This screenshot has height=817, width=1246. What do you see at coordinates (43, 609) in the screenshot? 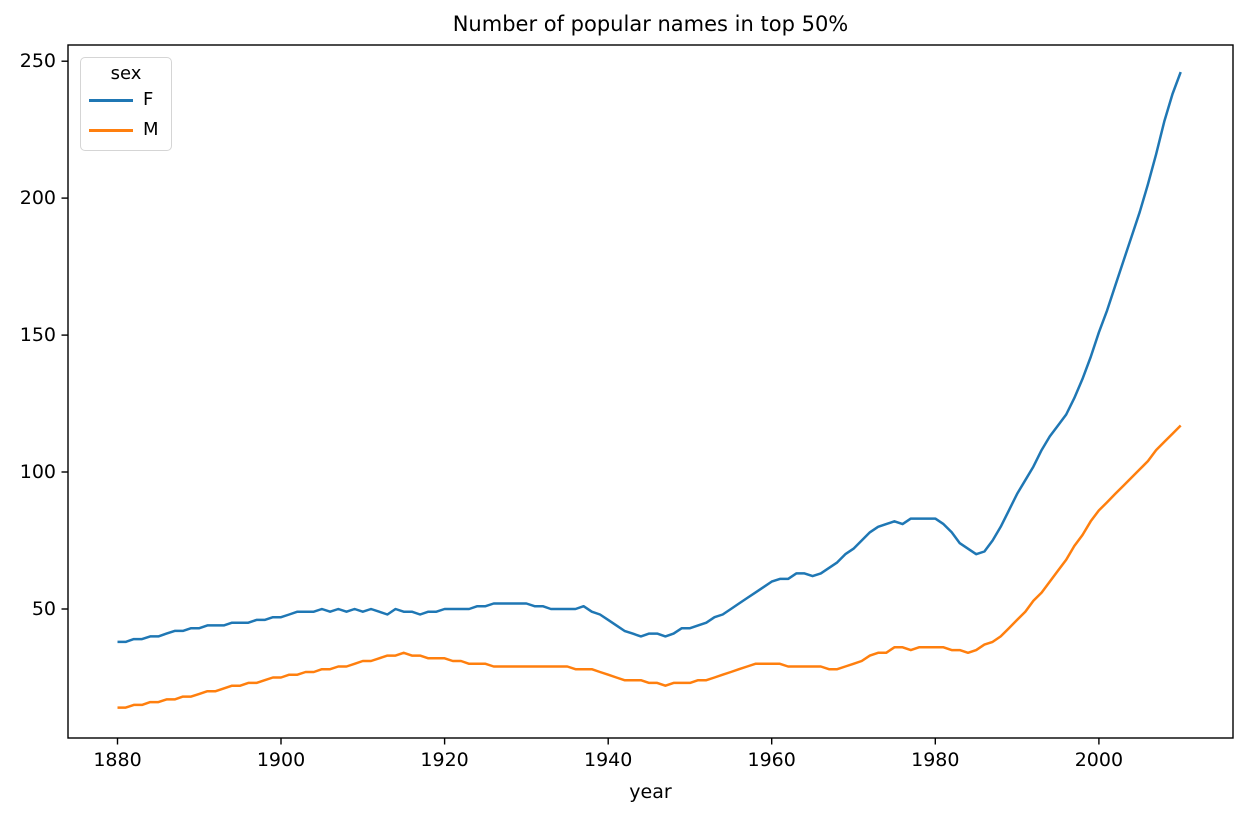
I see `y-tick-label: 50` at bounding box center [43, 609].